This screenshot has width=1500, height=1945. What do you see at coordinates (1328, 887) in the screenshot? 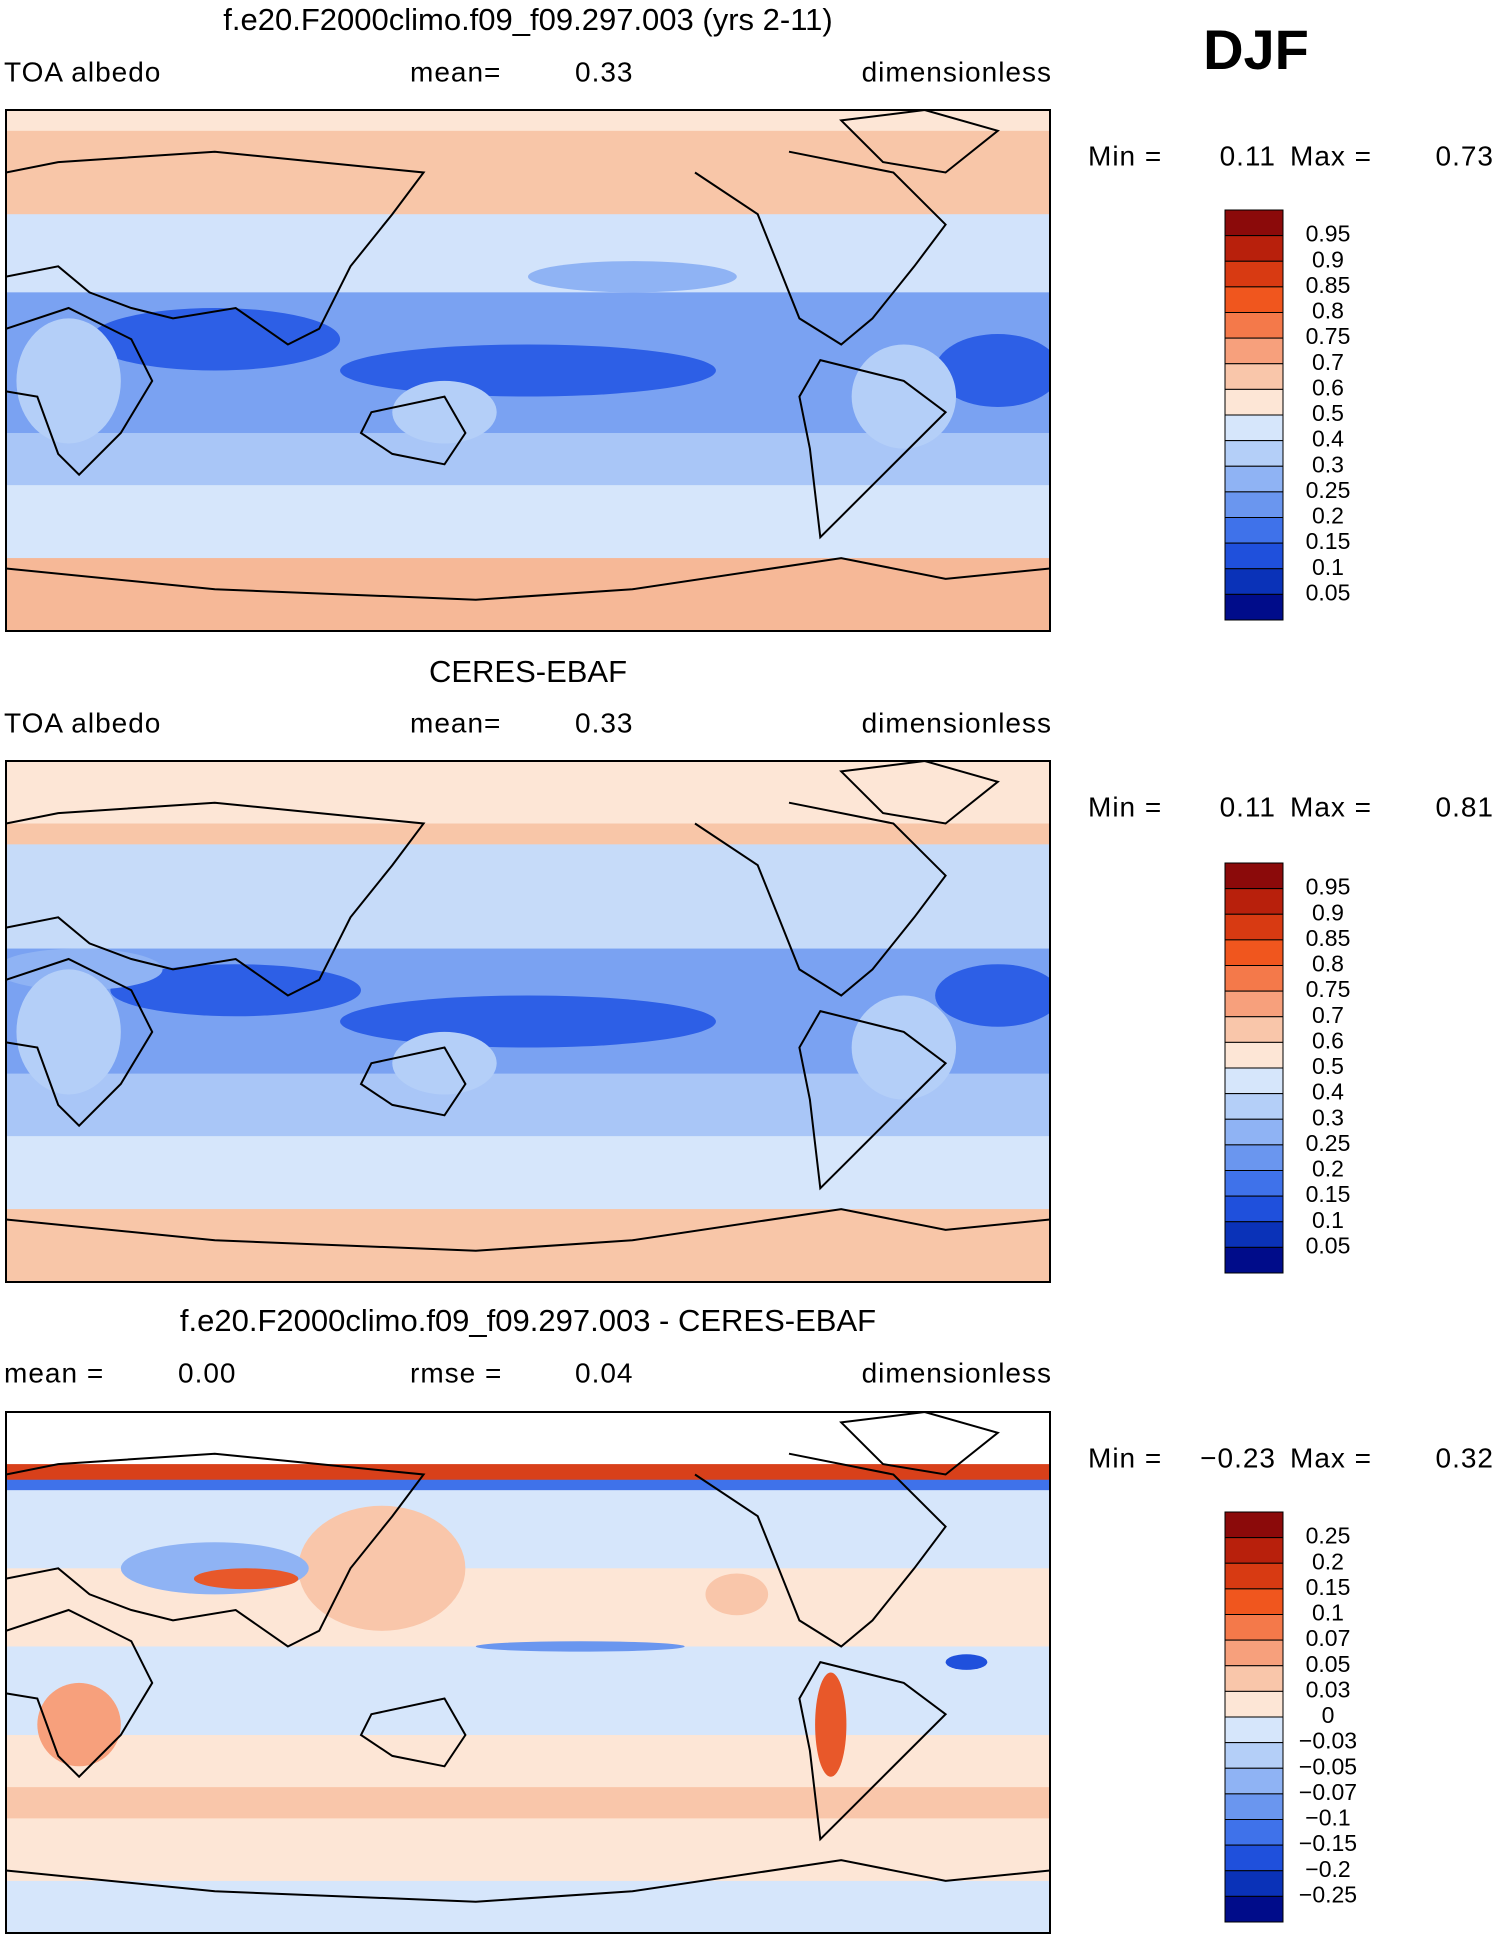
I see `colorbar-label: 0.95` at bounding box center [1328, 887].